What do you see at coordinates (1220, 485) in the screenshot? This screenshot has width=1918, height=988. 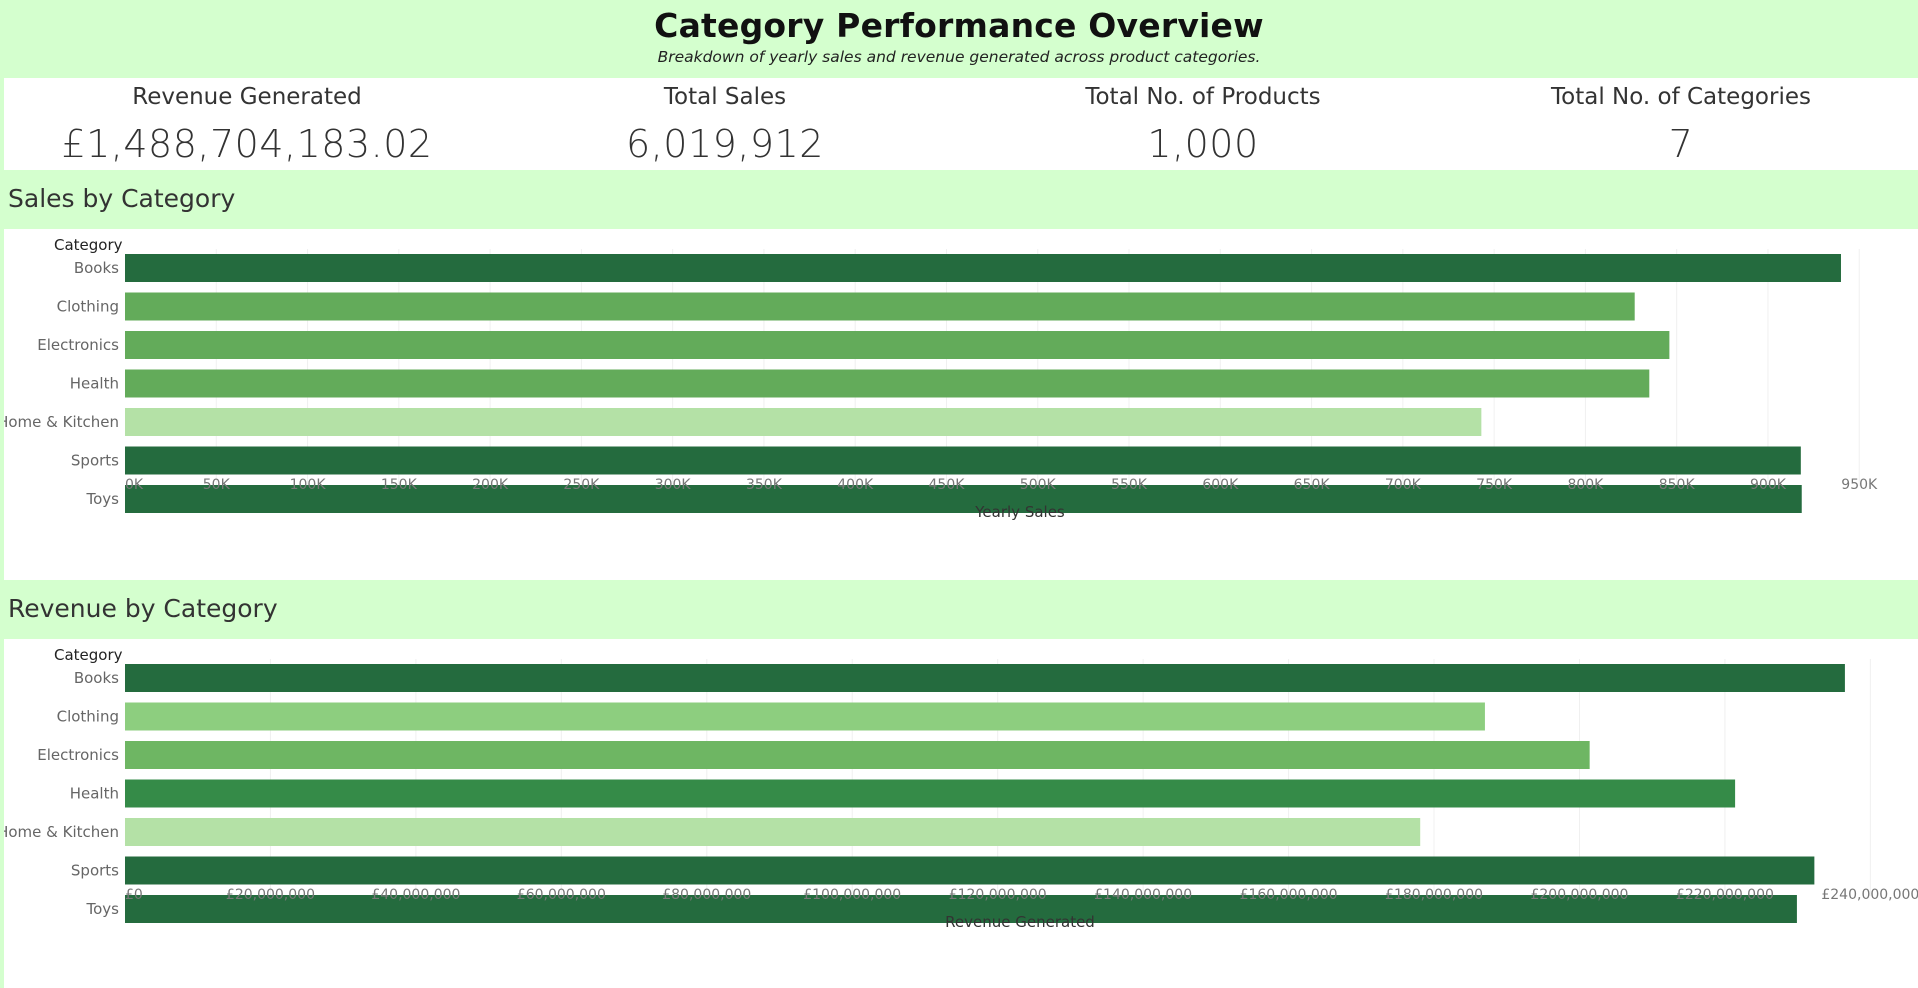 I see `x-tick-label: 600K` at bounding box center [1220, 485].